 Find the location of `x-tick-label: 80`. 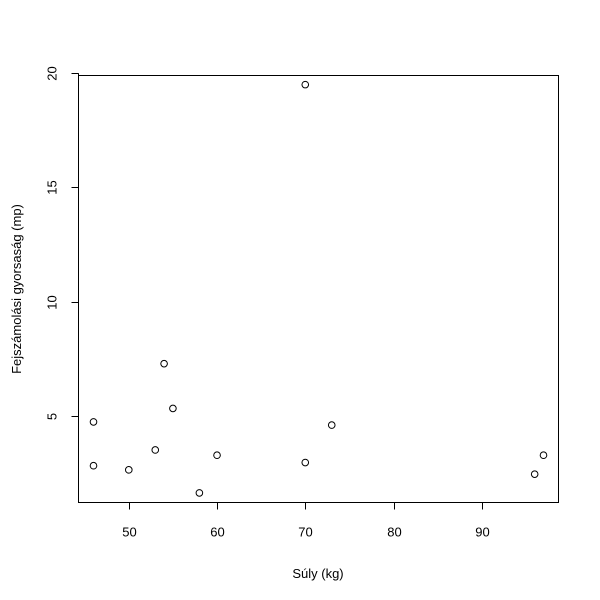

x-tick-label: 80 is located at coordinates (394, 532).